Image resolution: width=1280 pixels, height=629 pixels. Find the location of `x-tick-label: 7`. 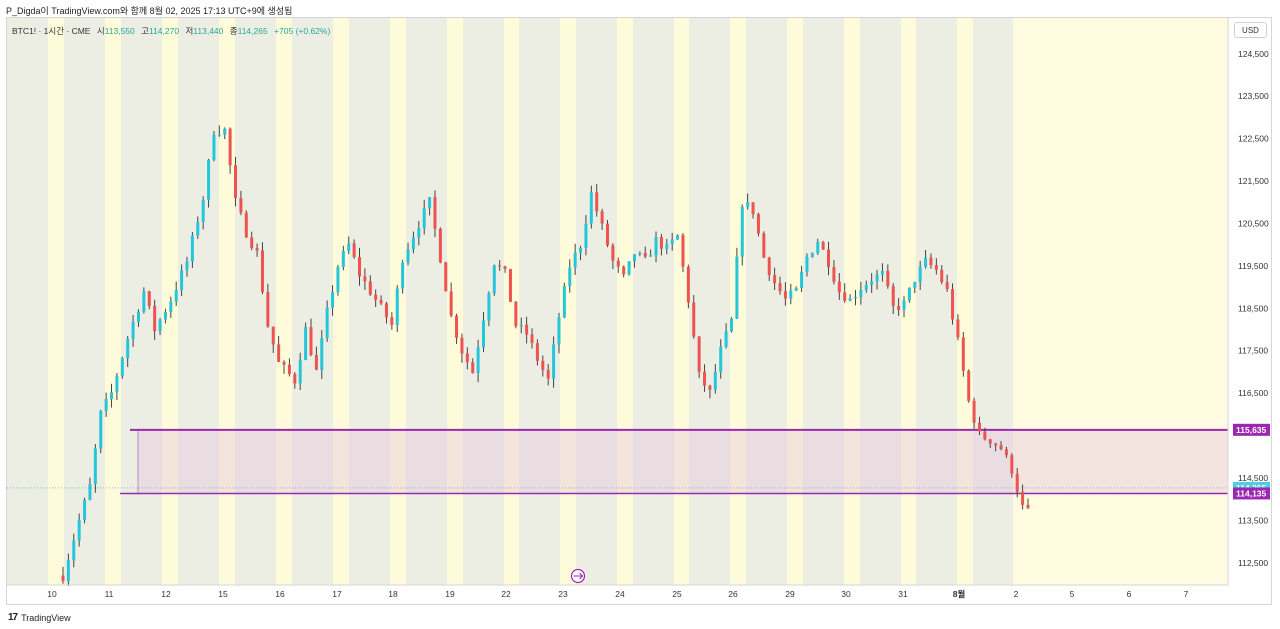

x-tick-label: 7 is located at coordinates (1186, 594).